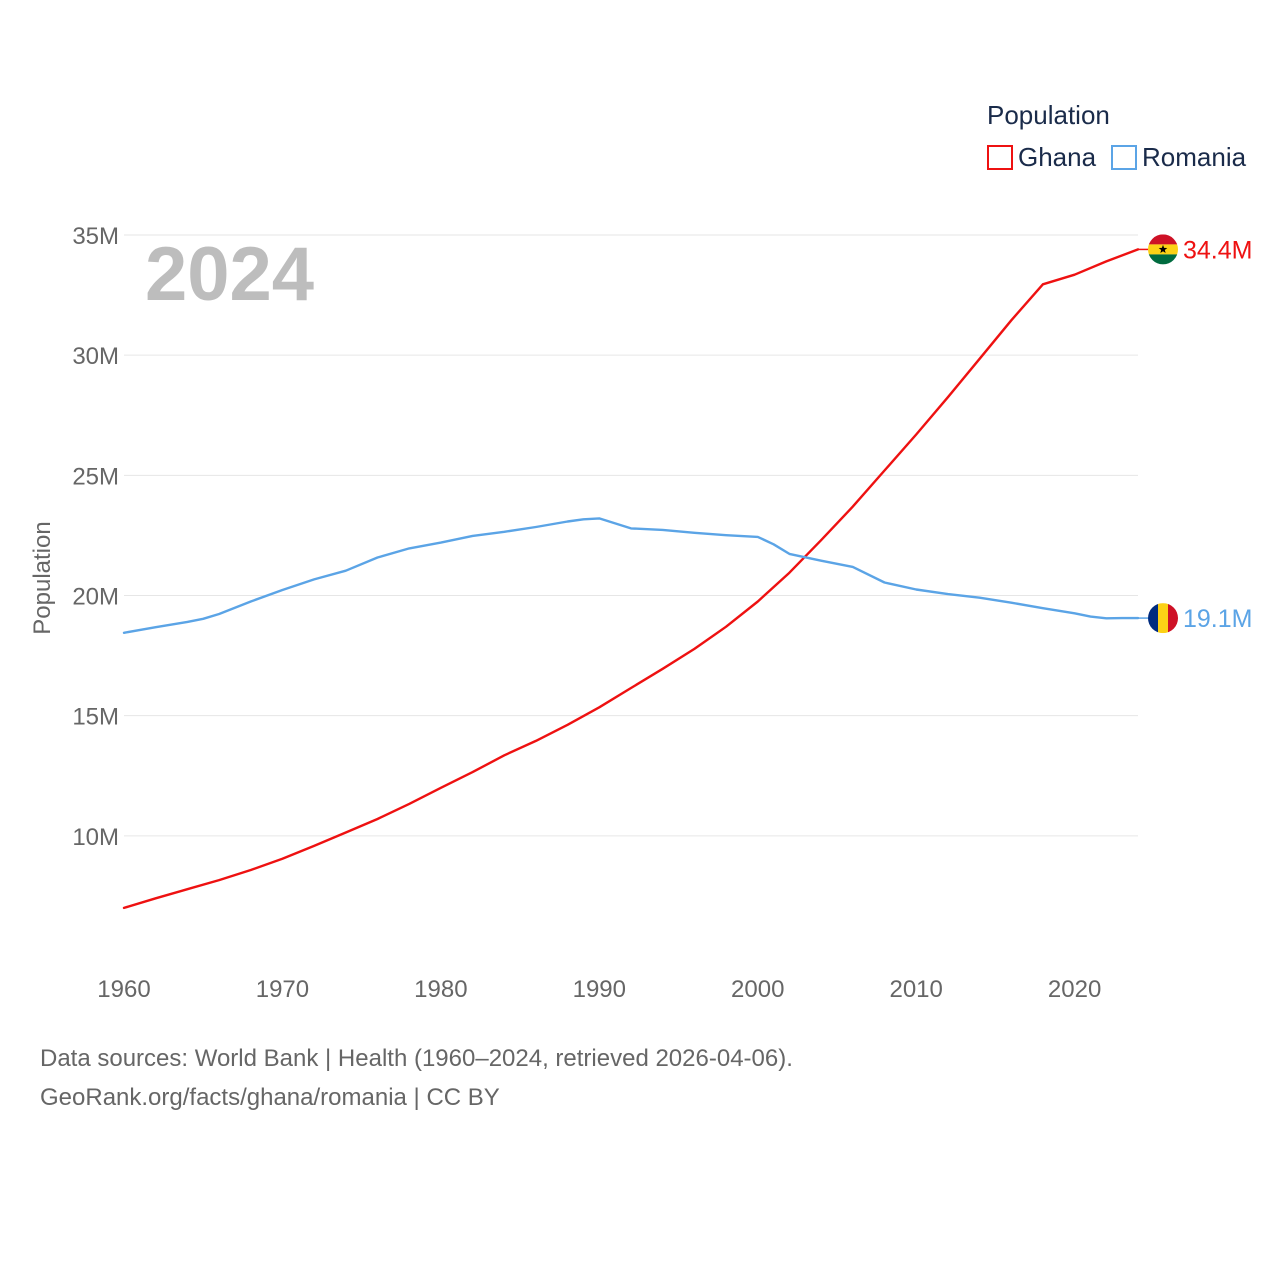  What do you see at coordinates (1124, 157) in the screenshot?
I see `legend-swatch-romania` at bounding box center [1124, 157].